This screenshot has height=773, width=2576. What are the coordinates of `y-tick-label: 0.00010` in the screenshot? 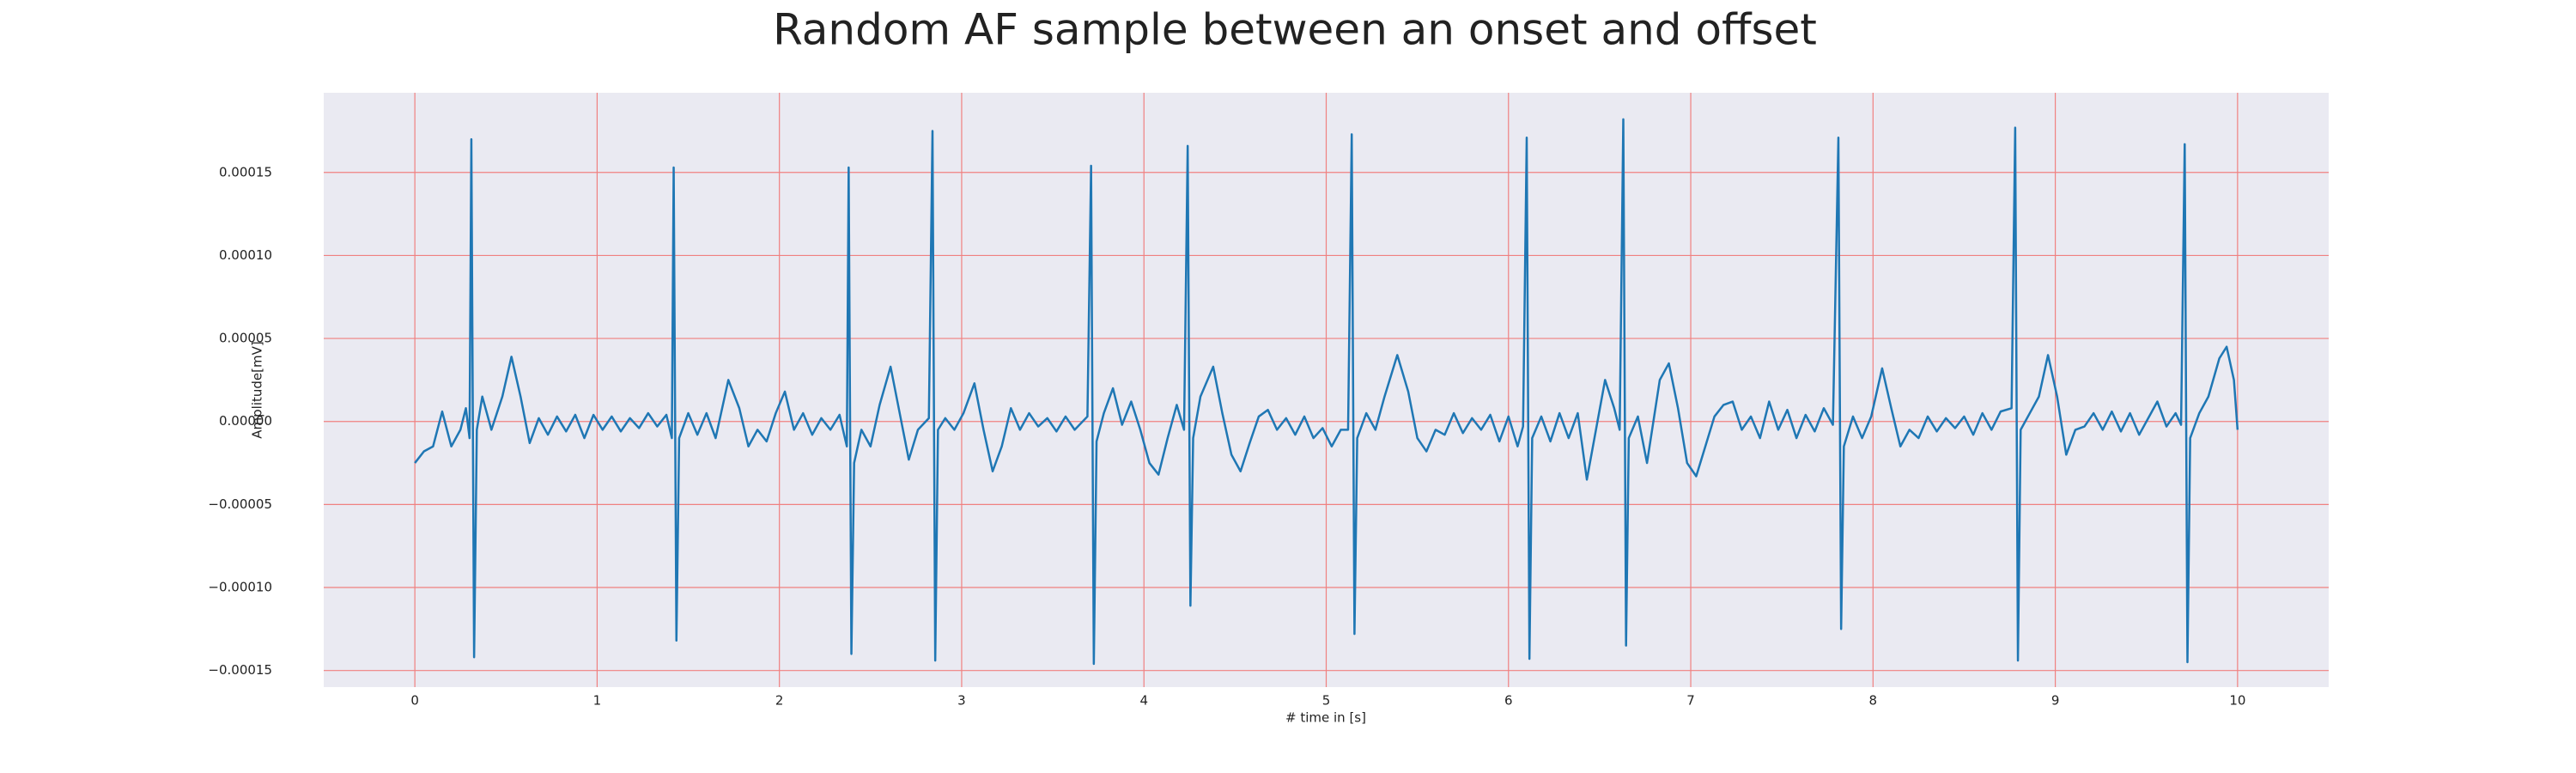 It's located at (246, 255).